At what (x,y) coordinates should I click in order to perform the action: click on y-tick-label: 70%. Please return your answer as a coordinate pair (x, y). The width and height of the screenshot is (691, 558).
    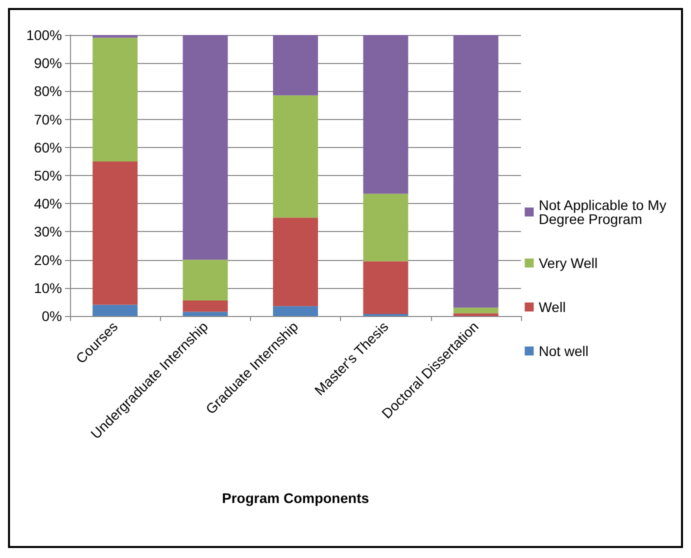
    Looking at the image, I should click on (48, 119).